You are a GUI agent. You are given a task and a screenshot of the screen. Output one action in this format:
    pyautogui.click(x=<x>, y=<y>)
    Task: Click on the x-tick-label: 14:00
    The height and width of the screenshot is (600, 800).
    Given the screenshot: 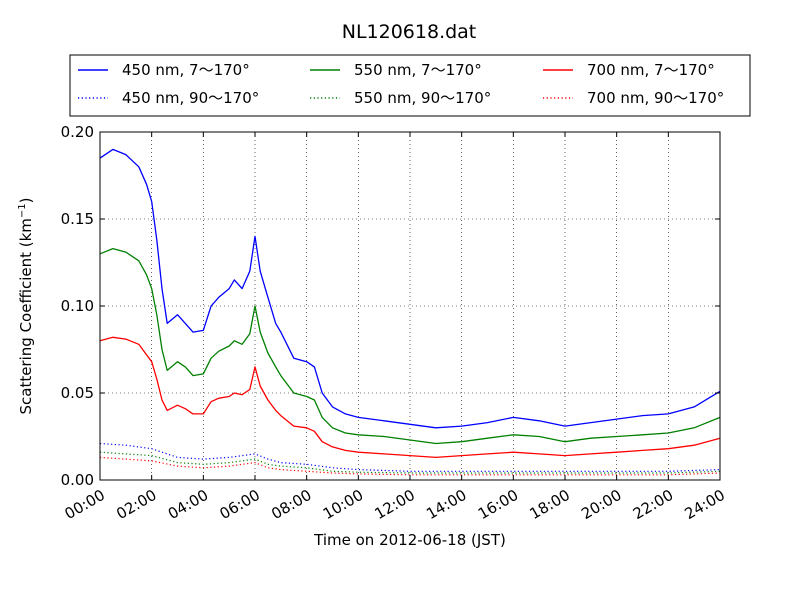 What is the action you would take?
    pyautogui.click(x=446, y=504)
    